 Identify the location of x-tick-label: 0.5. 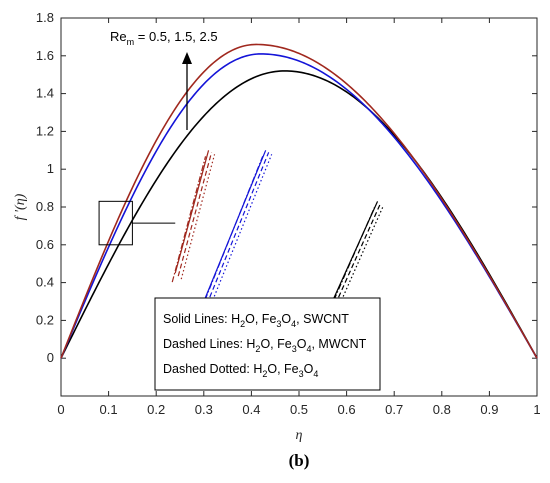
(299, 409).